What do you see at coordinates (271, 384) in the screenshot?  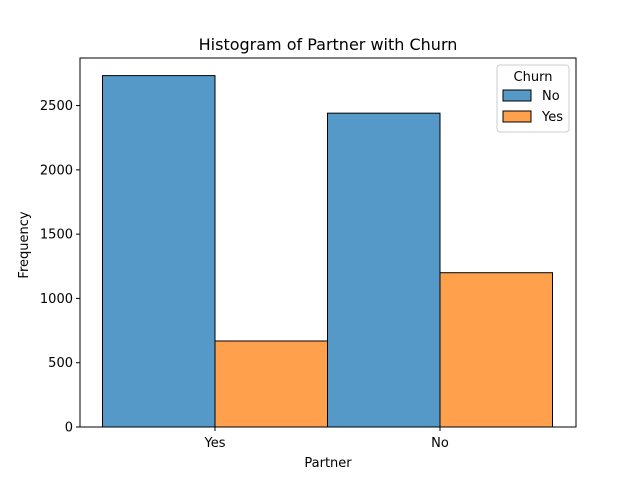 I see `bar-yes-churn-yes` at bounding box center [271, 384].